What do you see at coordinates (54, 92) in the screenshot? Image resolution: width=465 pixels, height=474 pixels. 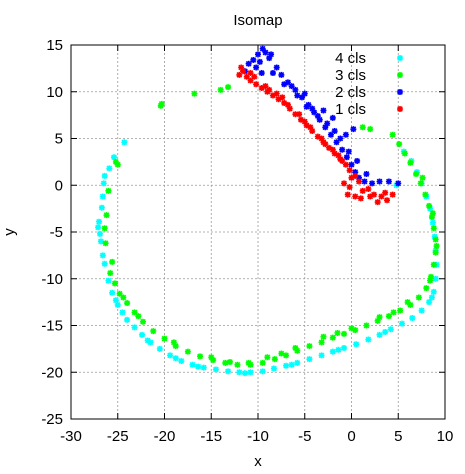 I see `y-tick-label: 10` at bounding box center [54, 92].